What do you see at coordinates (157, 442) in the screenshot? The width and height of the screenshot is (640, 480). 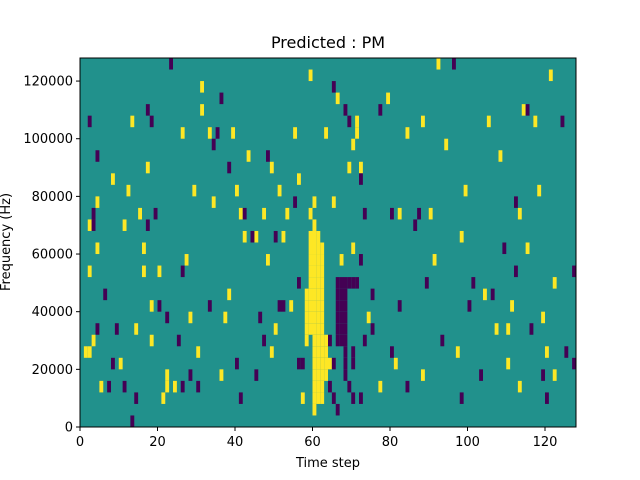 I see `x-tick-label: 20` at bounding box center [157, 442].